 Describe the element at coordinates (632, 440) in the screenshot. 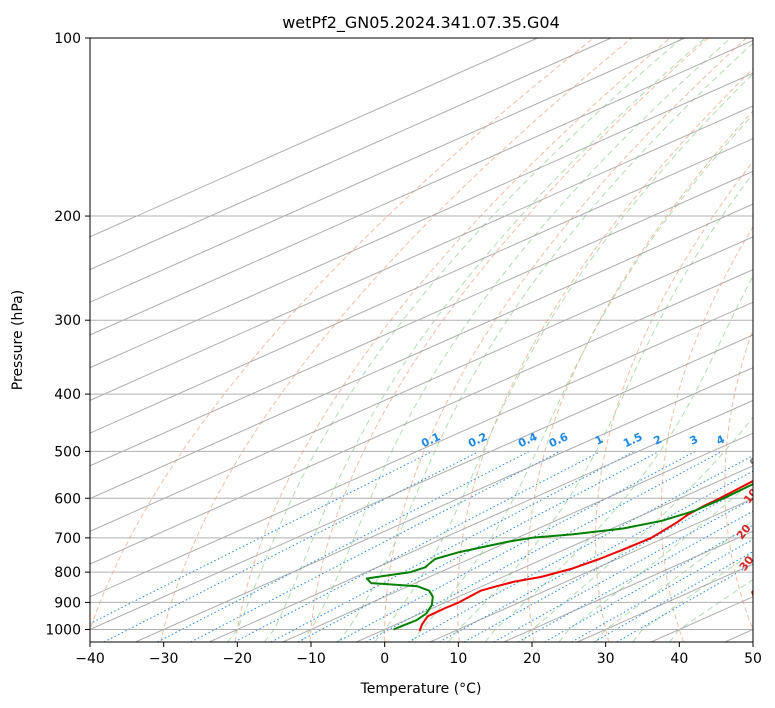

I see `mixing-ratio-label: 1.5` at that location.